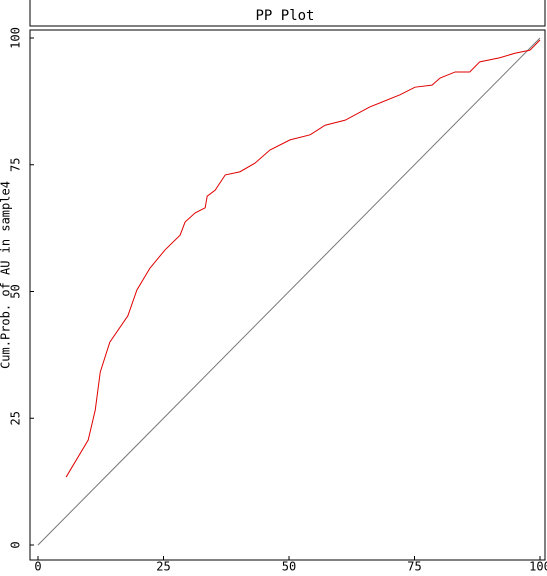  Describe the element at coordinates (16, 418) in the screenshot. I see `y-tick-label: 25` at that location.